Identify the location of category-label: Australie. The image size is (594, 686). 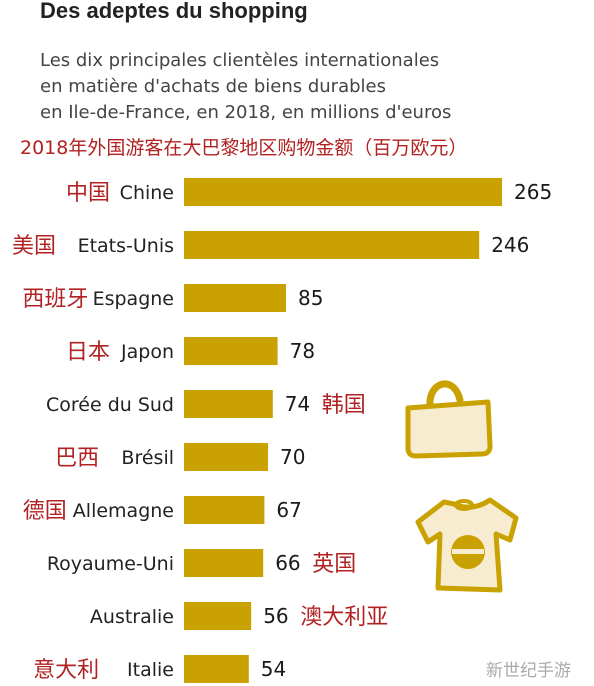
(132, 617).